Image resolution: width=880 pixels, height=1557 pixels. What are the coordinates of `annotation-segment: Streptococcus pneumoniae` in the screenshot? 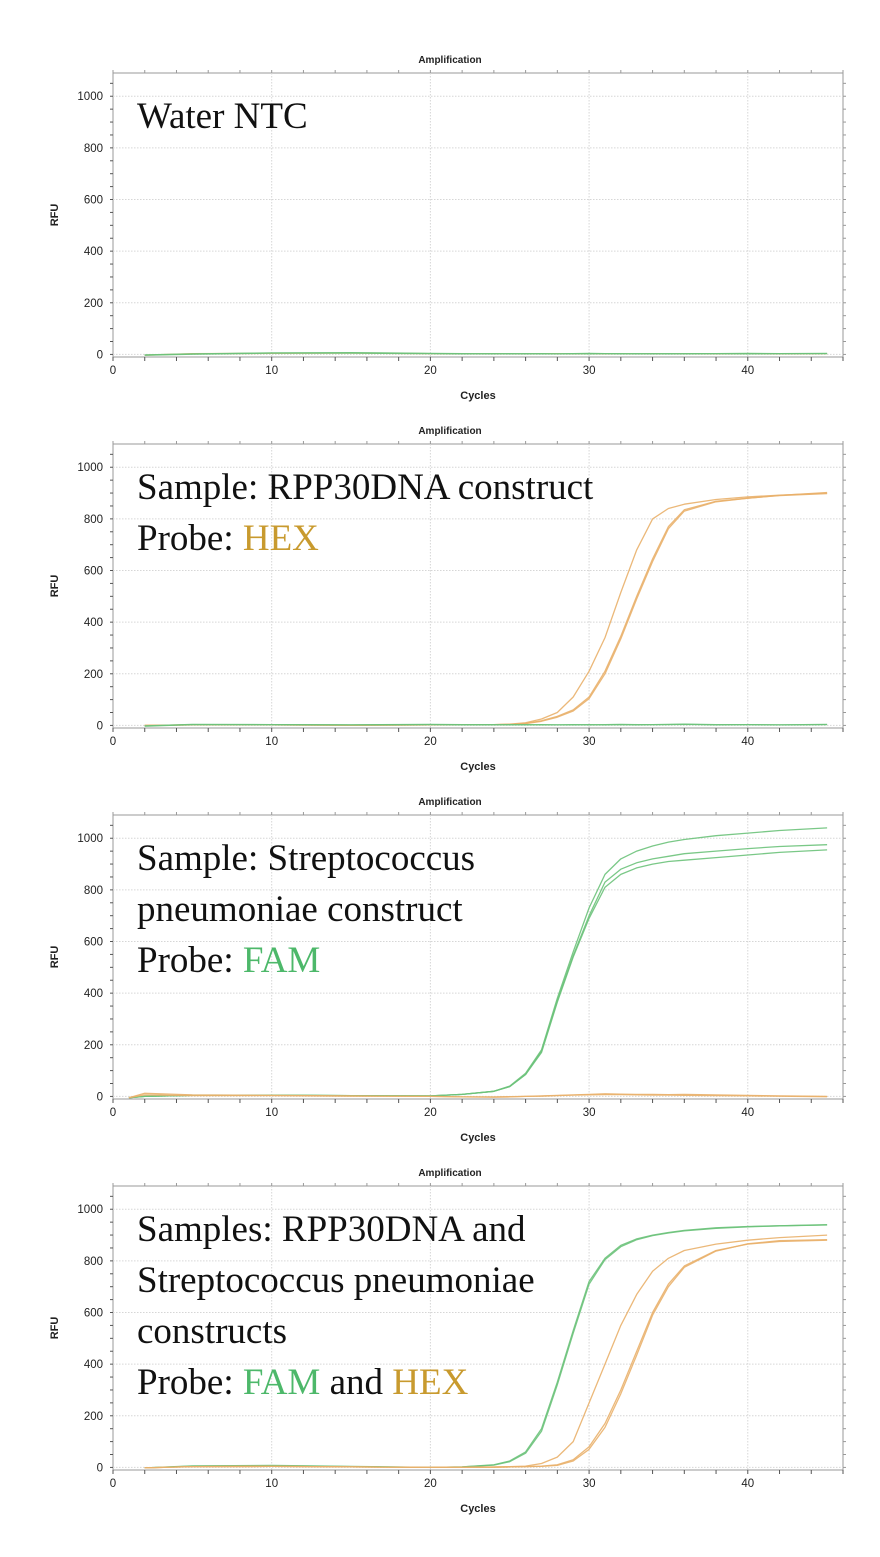 It's located at (336, 1280).